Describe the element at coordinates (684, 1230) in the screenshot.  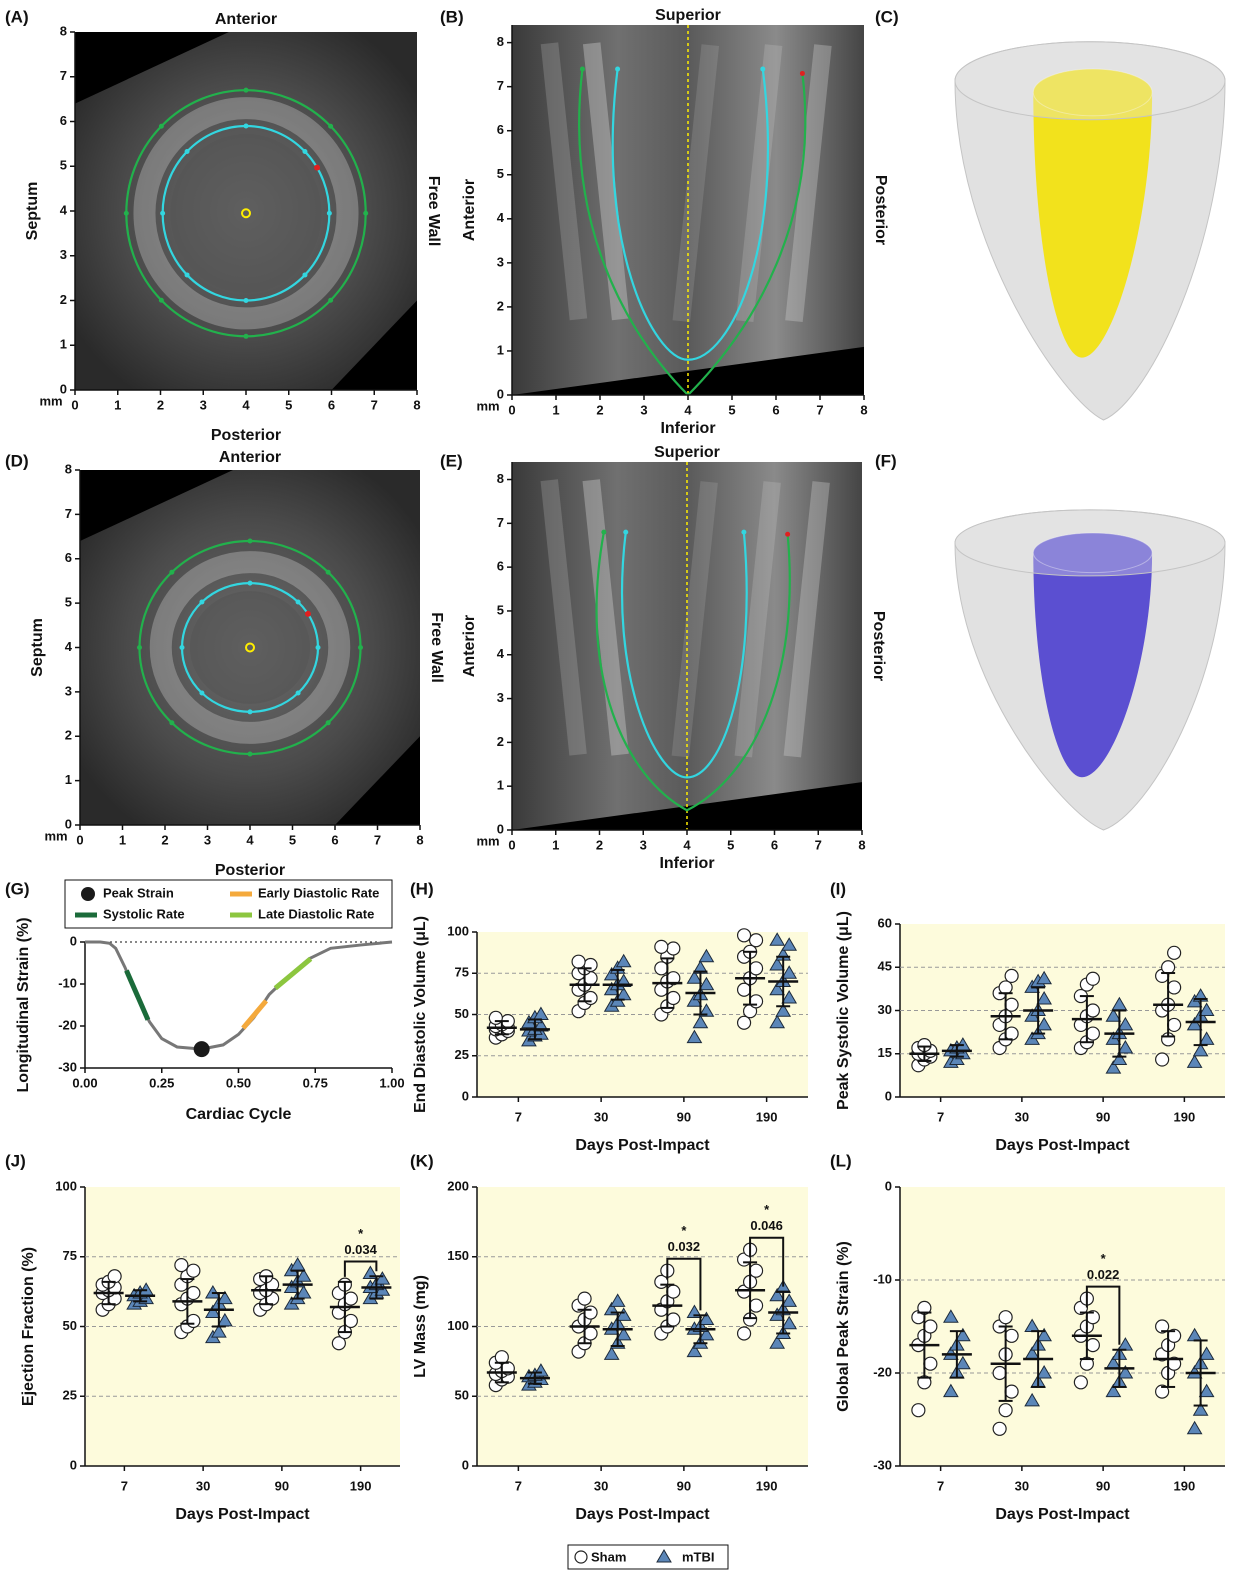
I see `significance-star: *` at that location.